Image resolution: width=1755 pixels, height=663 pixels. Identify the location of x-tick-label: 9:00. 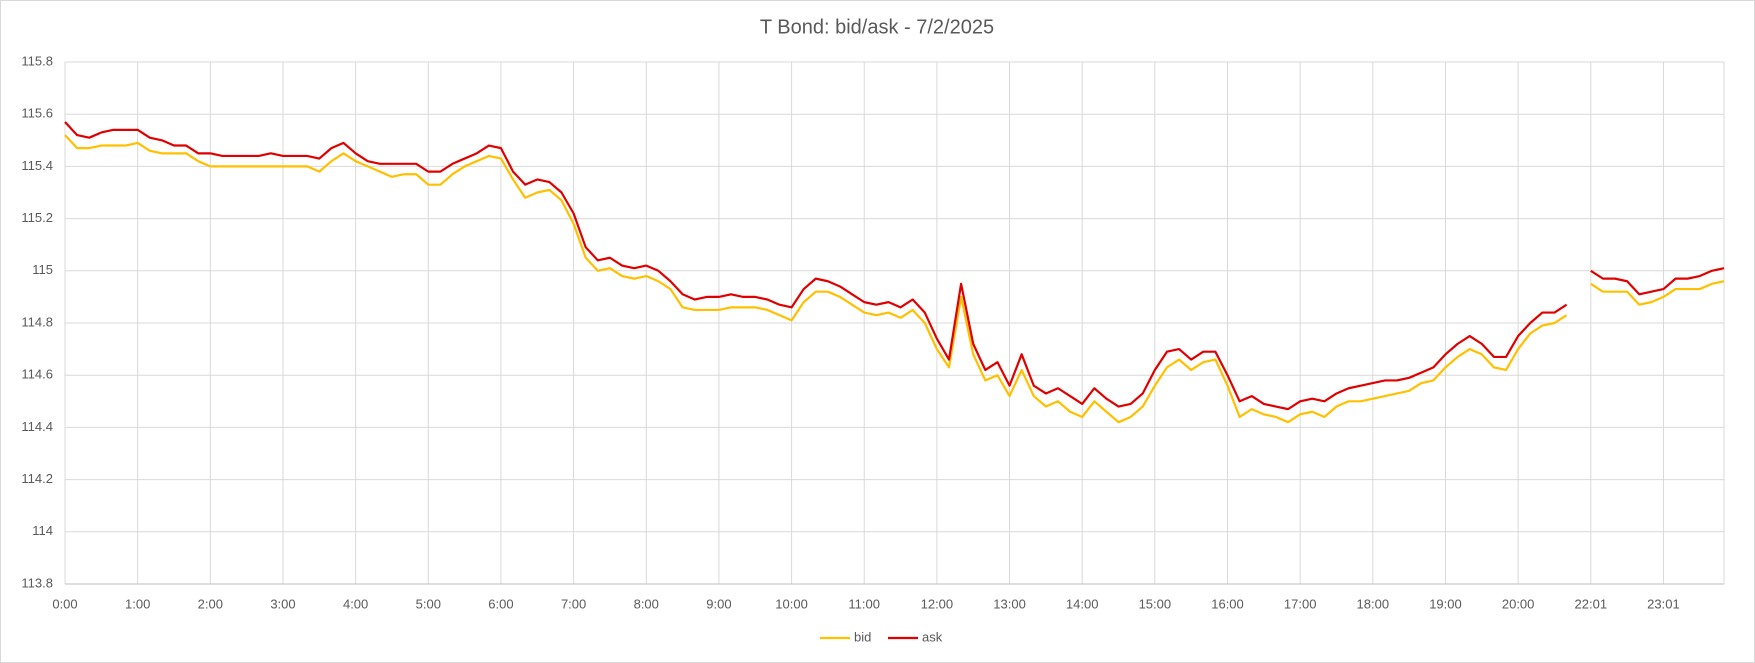
(718, 603).